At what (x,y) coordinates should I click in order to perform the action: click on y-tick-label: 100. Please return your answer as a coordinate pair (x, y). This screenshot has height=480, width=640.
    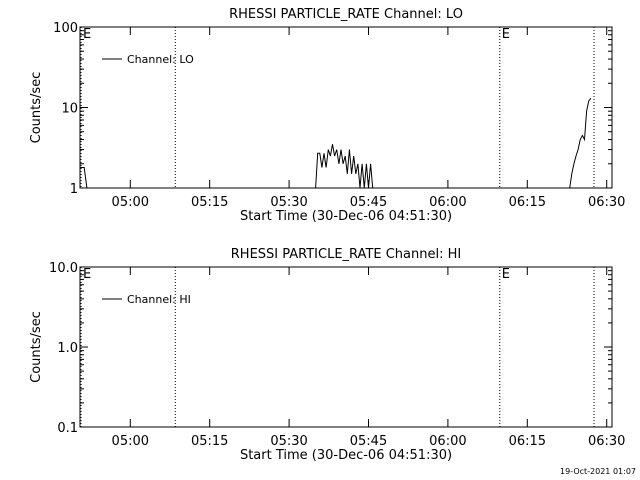
    Looking at the image, I should click on (65, 28).